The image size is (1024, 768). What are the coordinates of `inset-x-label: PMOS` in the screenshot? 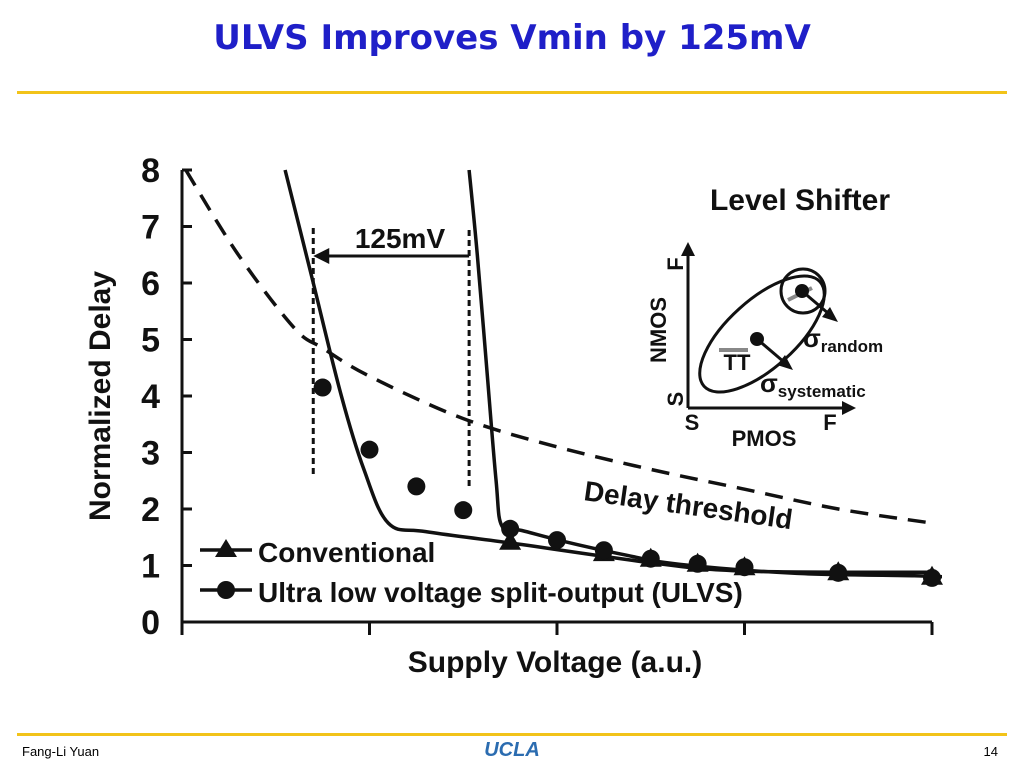 It's located at (764, 438).